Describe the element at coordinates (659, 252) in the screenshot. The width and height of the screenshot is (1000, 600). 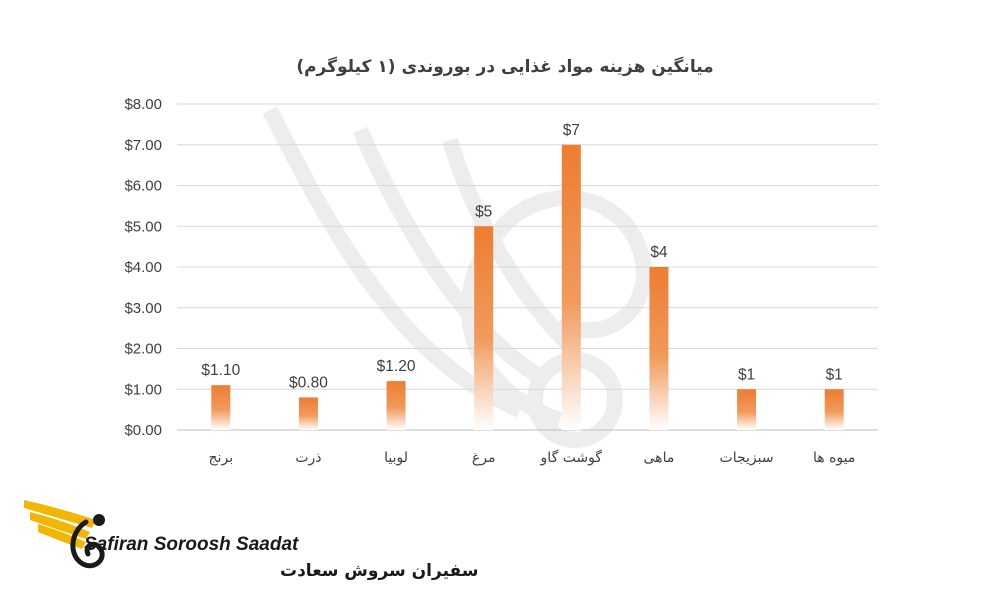
I see `data-label: $4` at that location.